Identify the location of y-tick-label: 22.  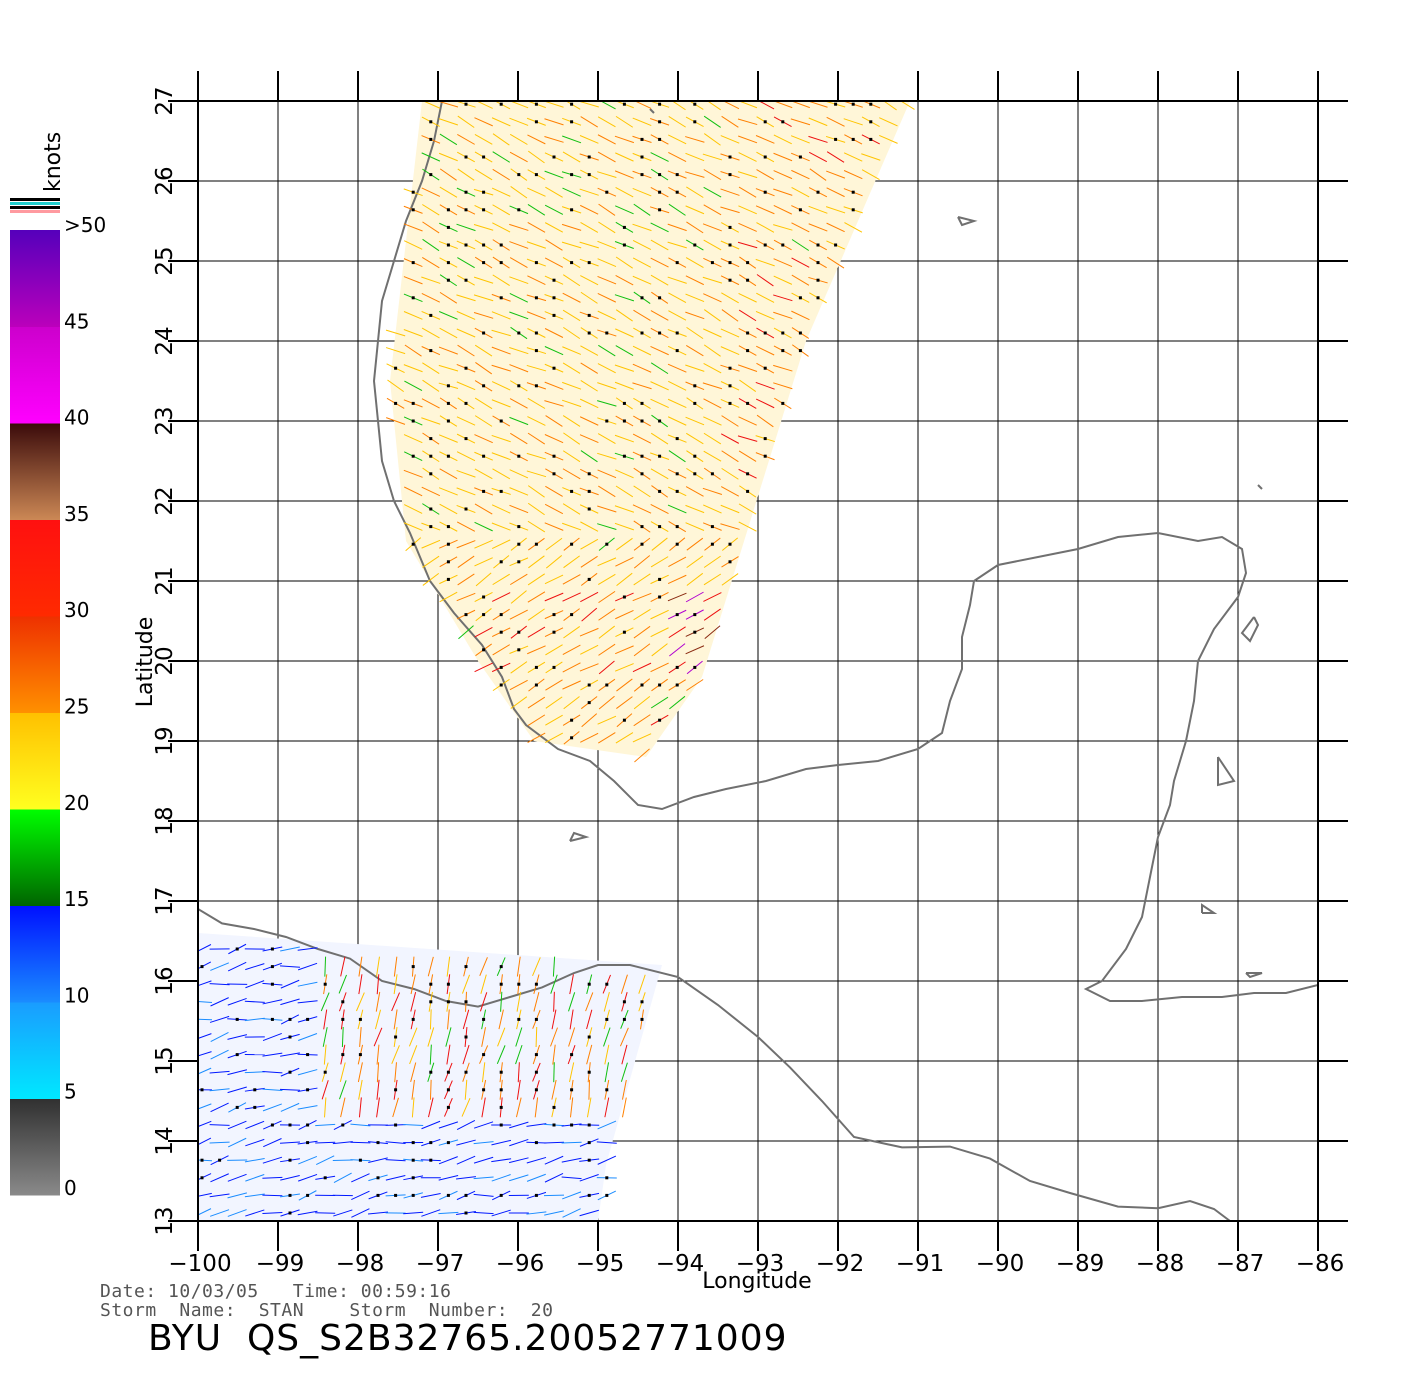
(165, 500).